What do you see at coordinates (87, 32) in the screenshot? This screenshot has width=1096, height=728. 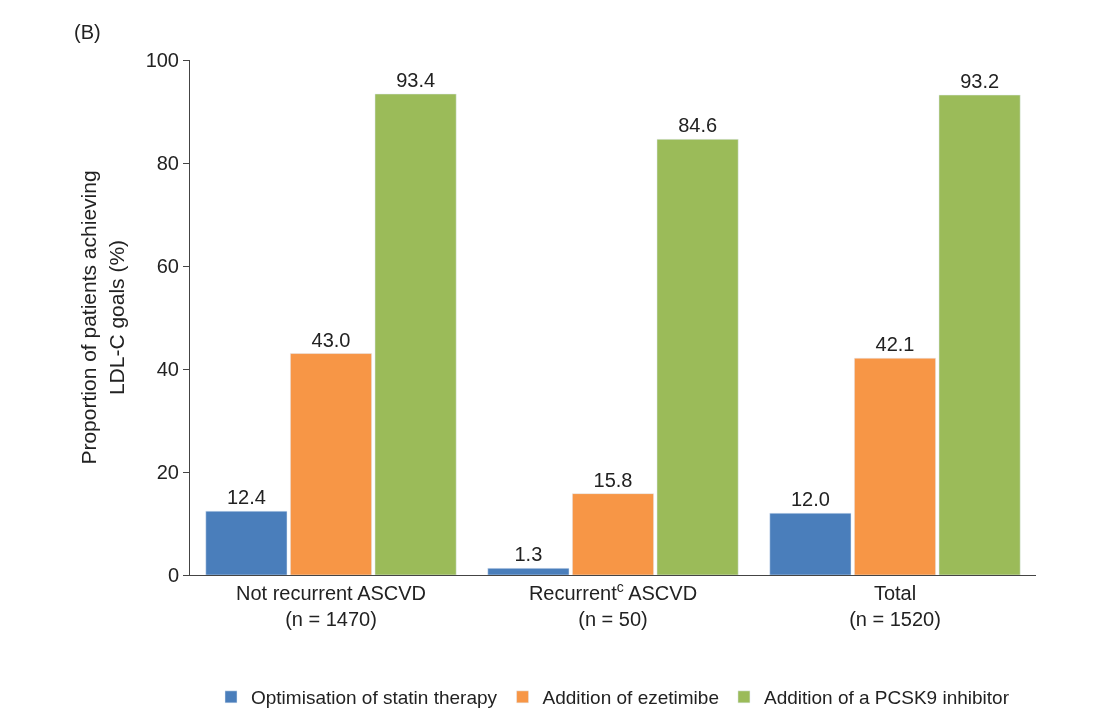 I see `text: (B)` at bounding box center [87, 32].